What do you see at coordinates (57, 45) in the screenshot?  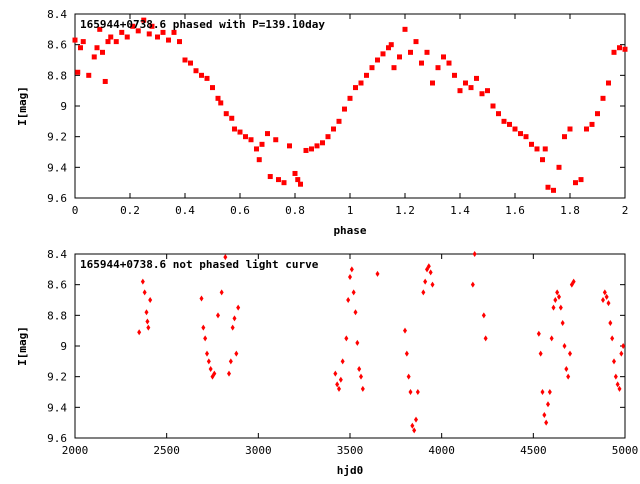 I see `y-tick-label: 8.6` at bounding box center [57, 45].